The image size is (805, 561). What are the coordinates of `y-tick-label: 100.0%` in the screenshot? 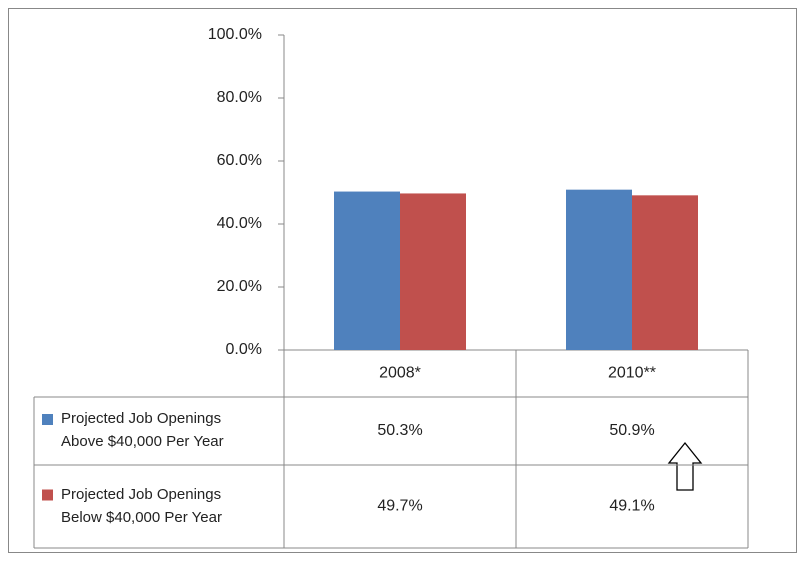 It's located at (235, 34).